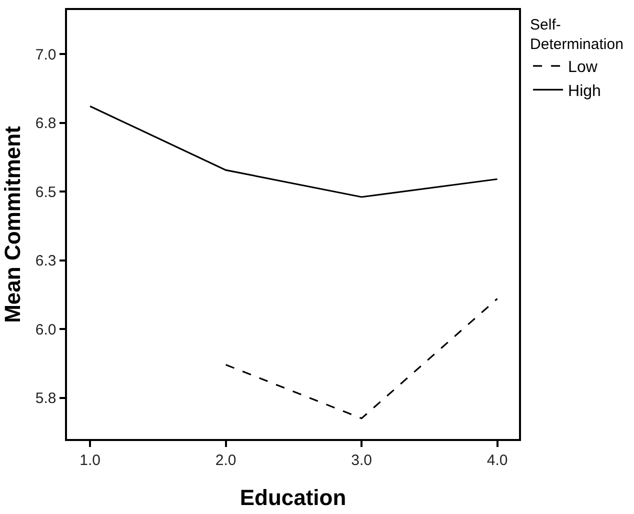 This screenshot has height=514, width=634. I want to click on x-tick-label: 2.0, so click(225, 460).